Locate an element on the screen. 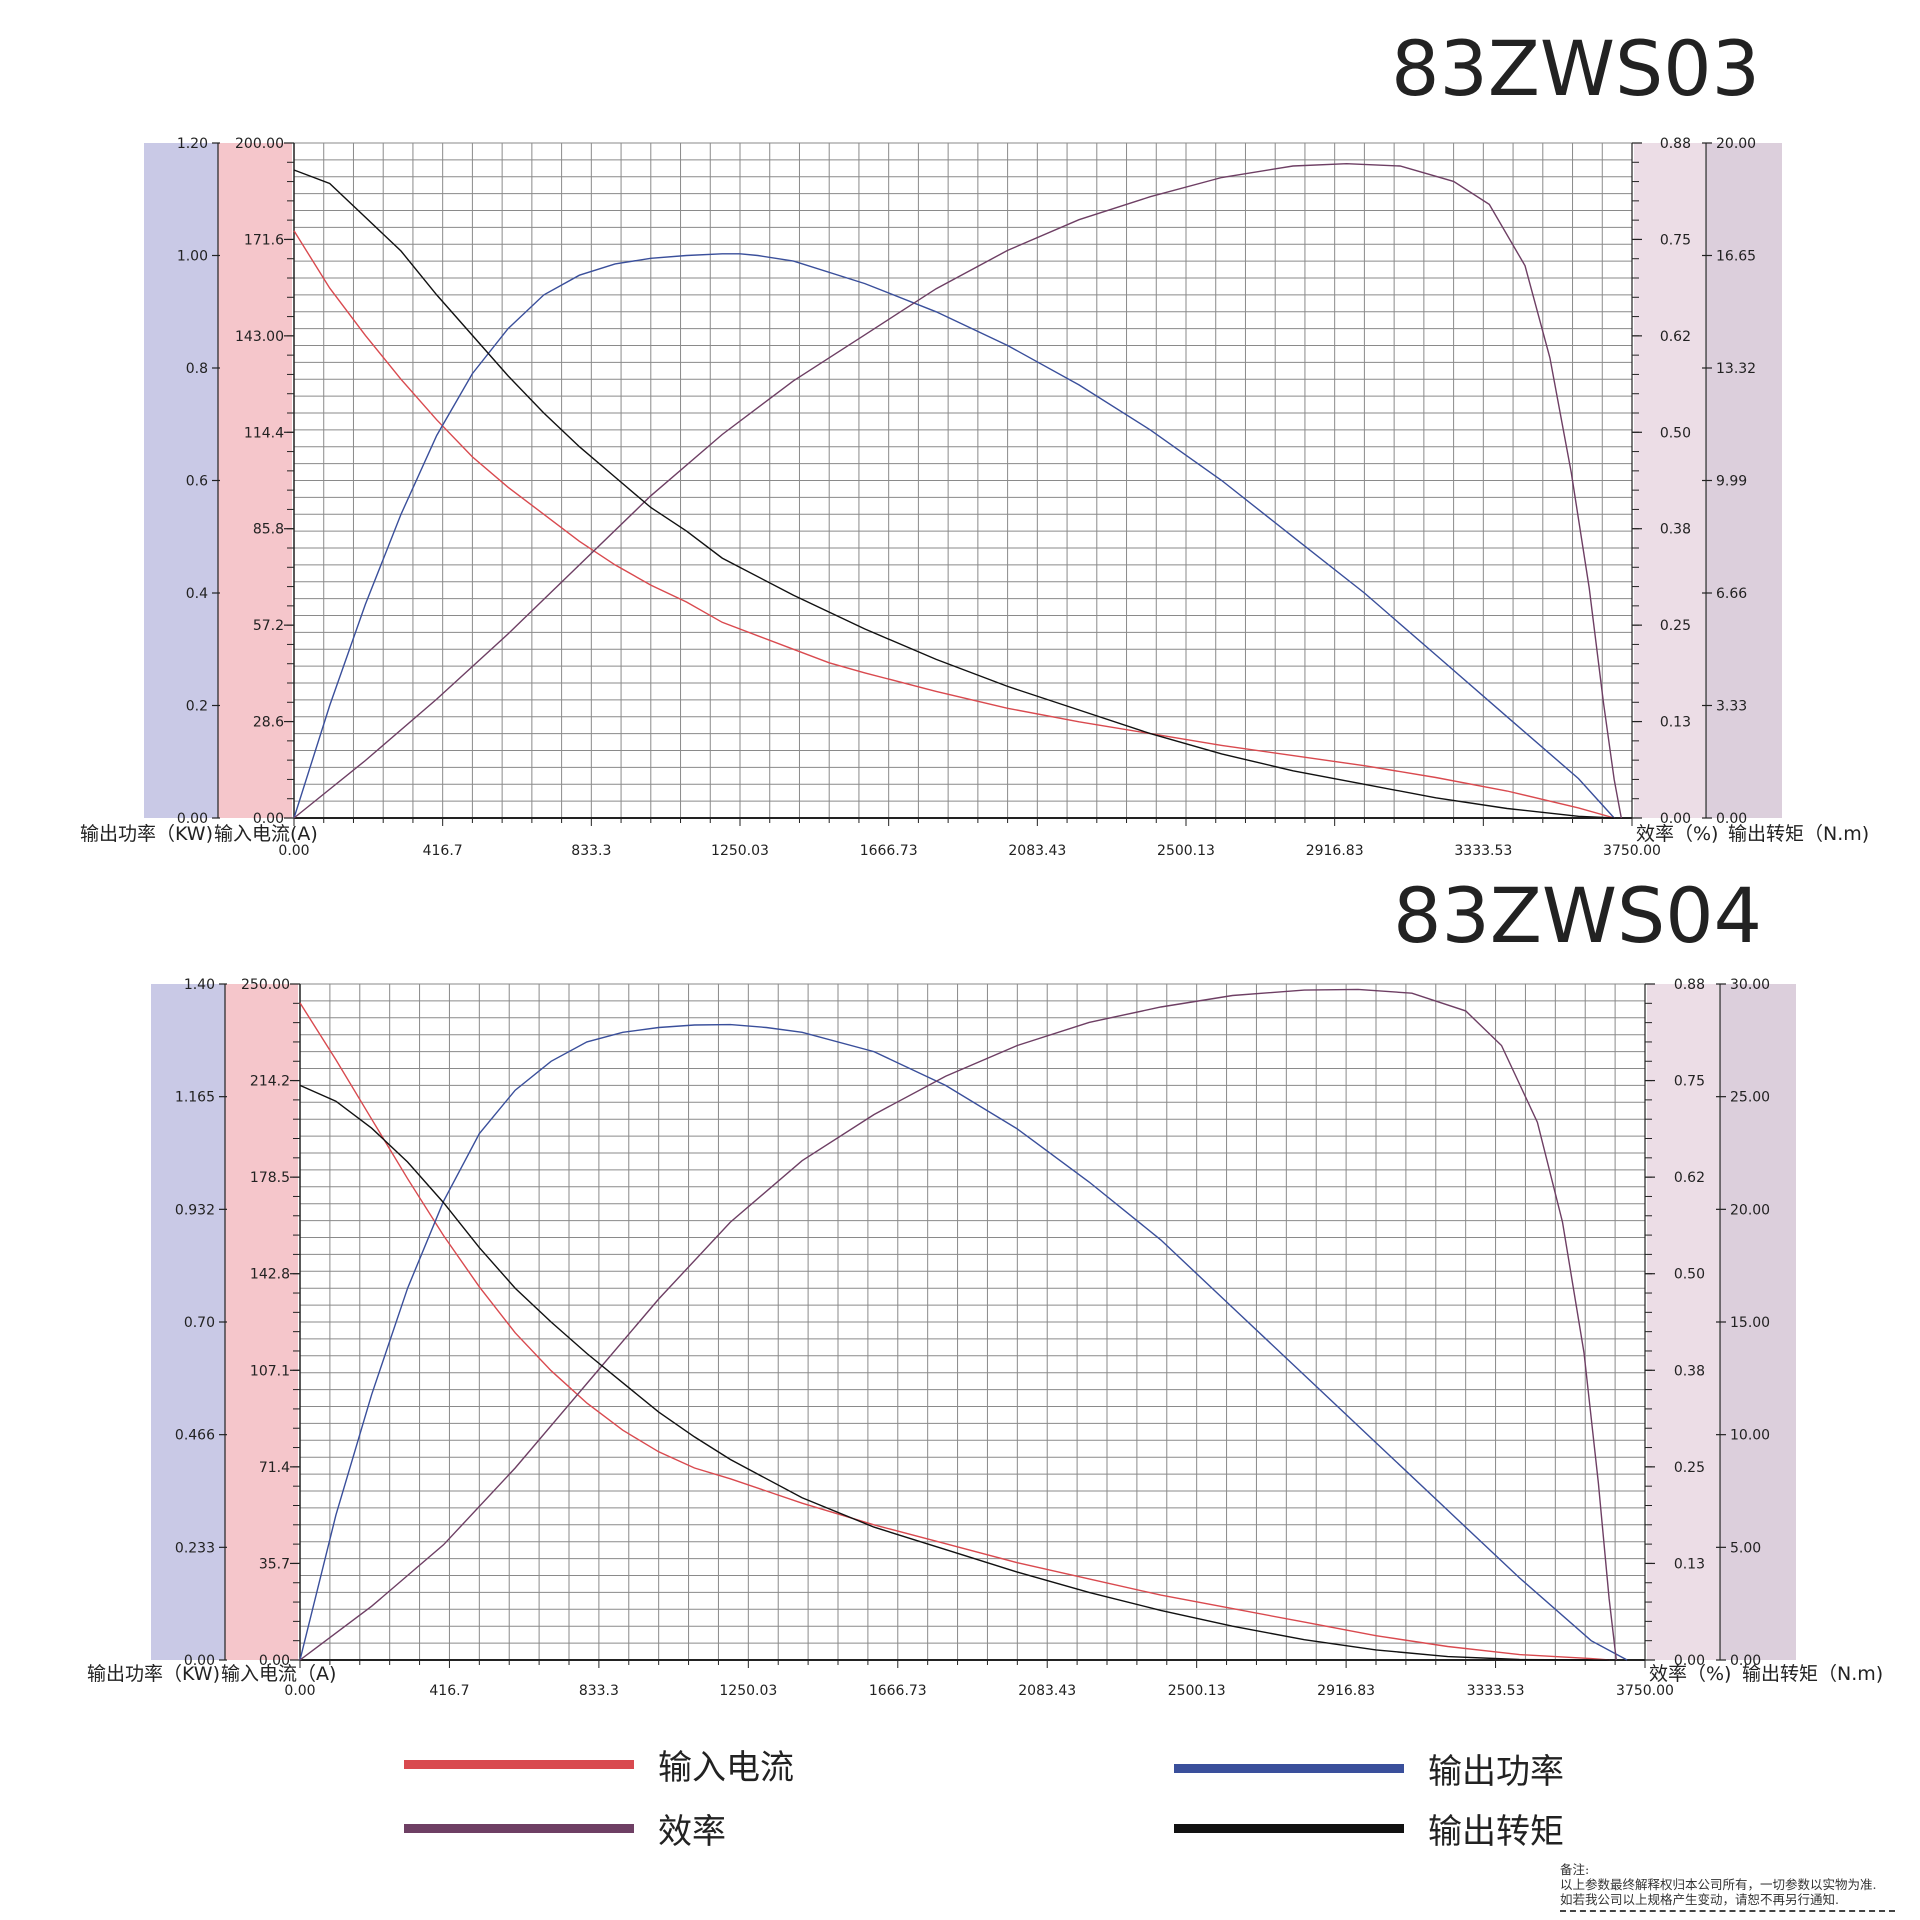 The image size is (1920, 1920). legend-item-power: 输出功率 is located at coordinates (1369, 1768).